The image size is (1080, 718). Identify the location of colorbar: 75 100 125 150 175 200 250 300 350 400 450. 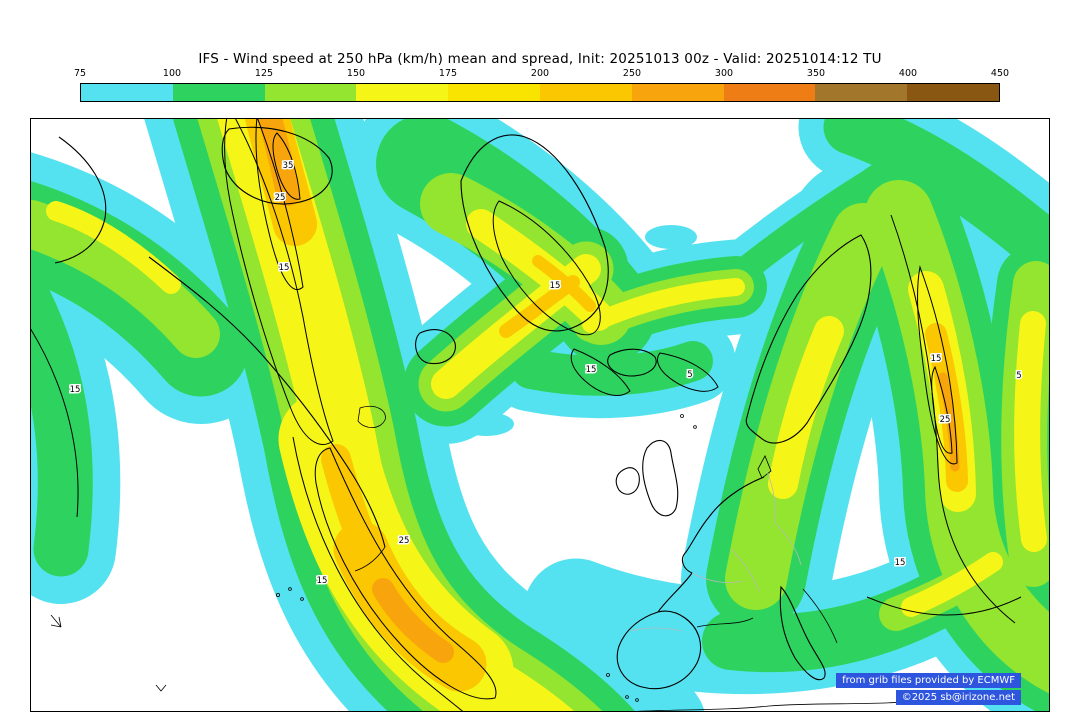
(541, 86).